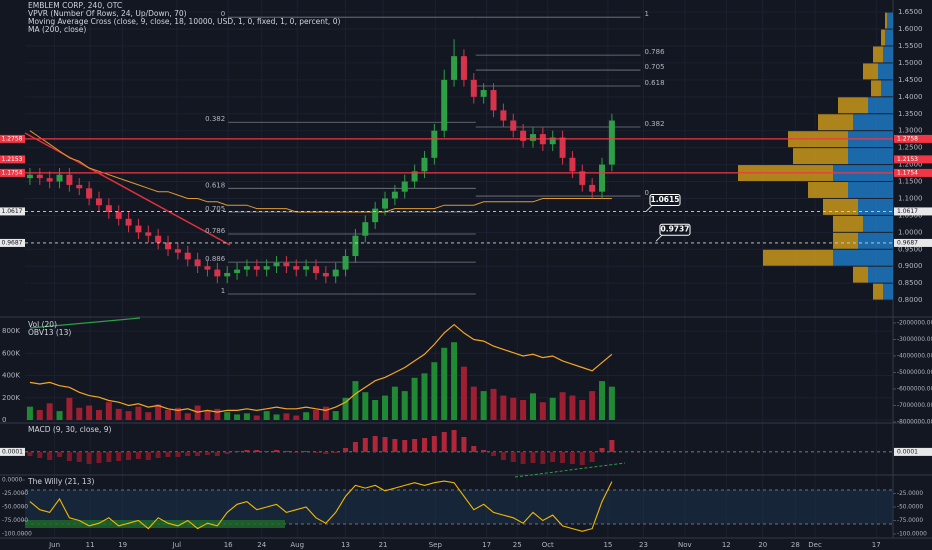 Image resolution: width=932 pixels, height=550 pixels. Describe the element at coordinates (910, 283) in the screenshot. I see `y-tick-label: 0.8500` at that location.